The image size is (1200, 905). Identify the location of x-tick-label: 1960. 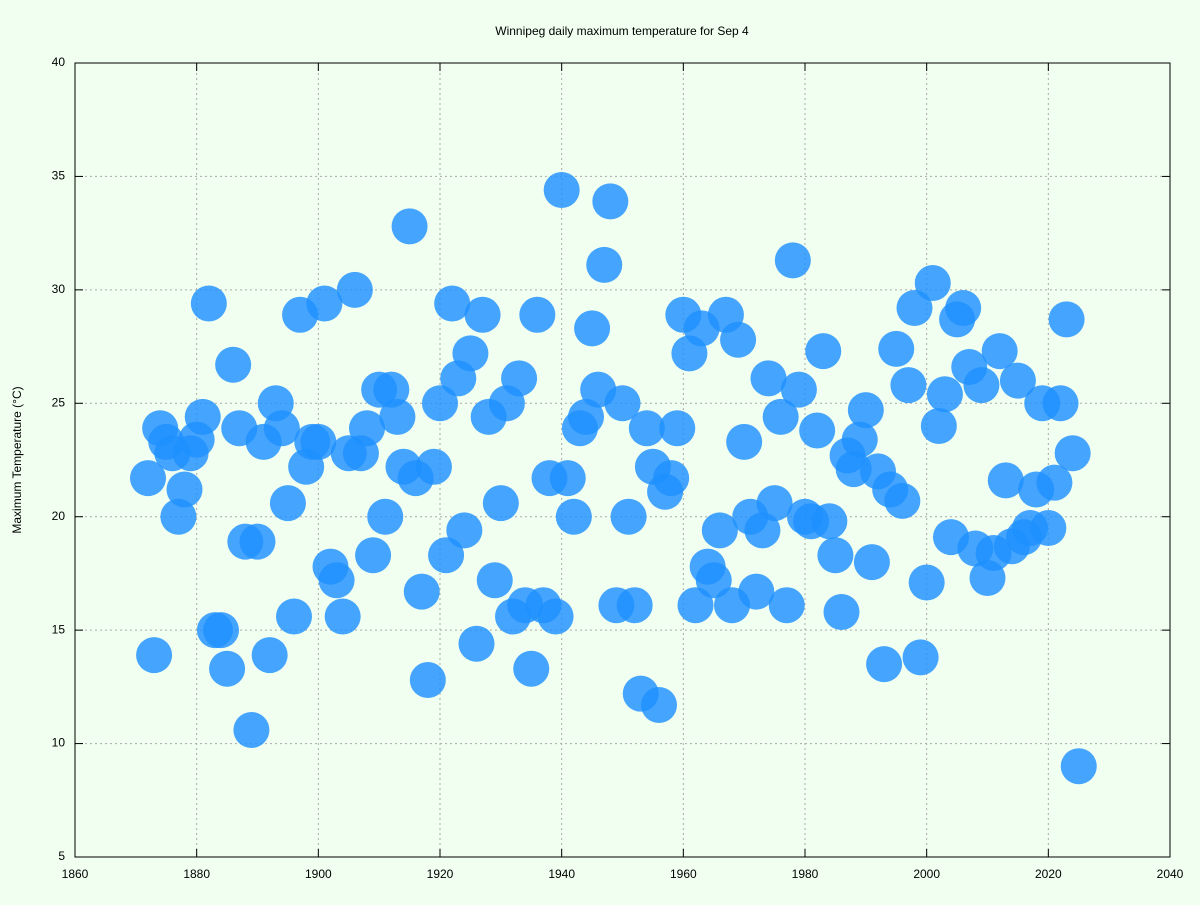
(683, 874).